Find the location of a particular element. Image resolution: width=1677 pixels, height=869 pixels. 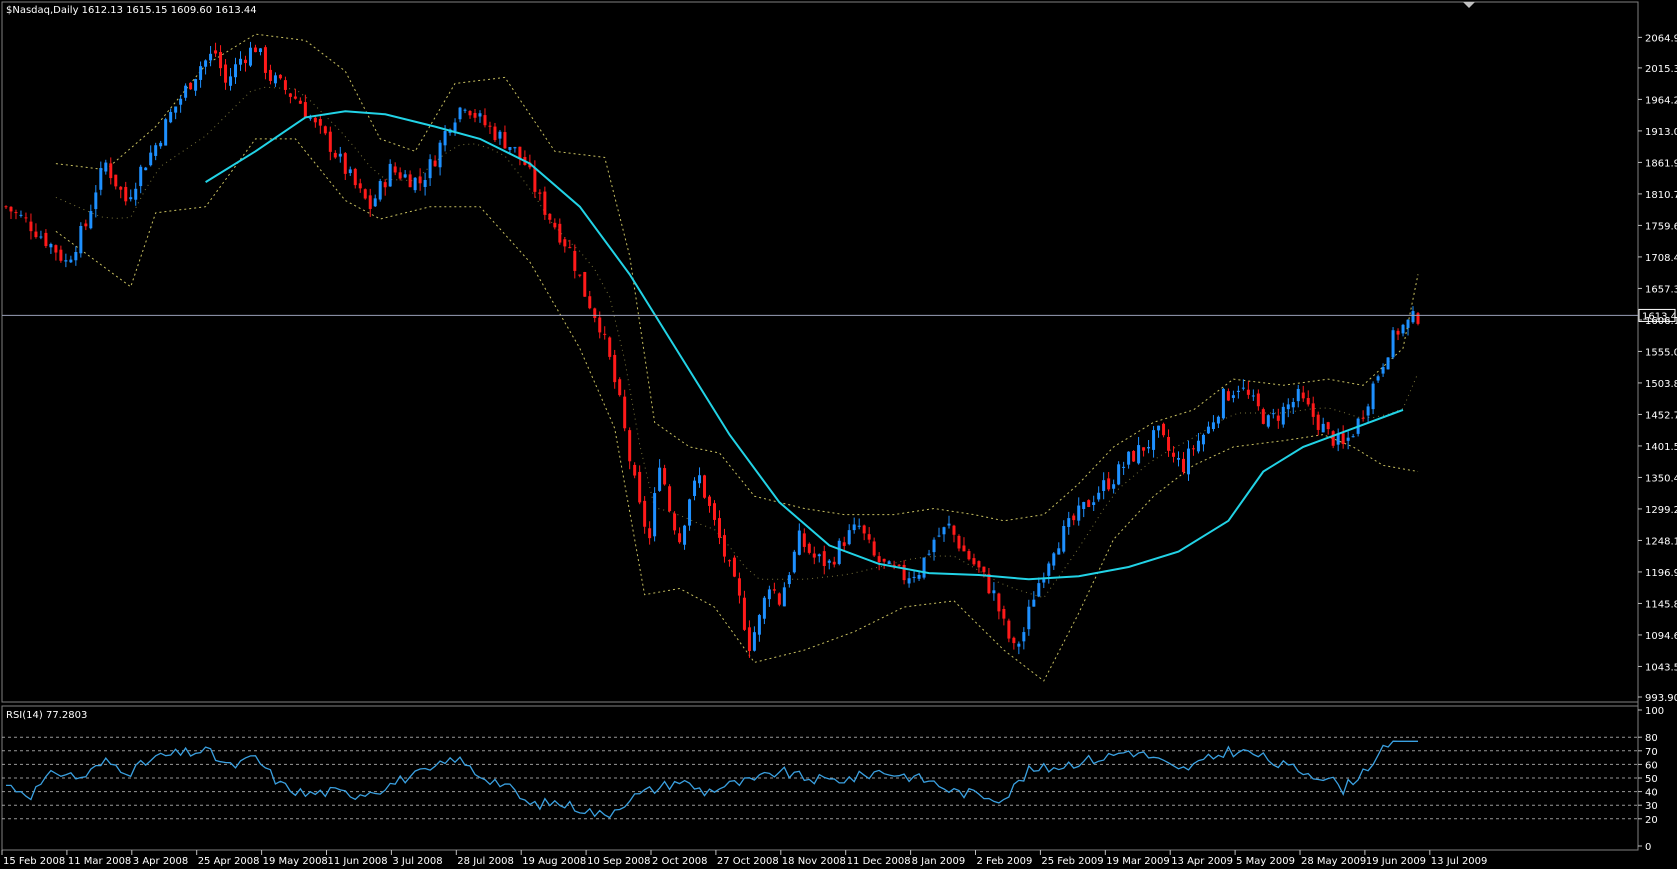

price-tick-label: 1401.55 is located at coordinates (1661, 447).